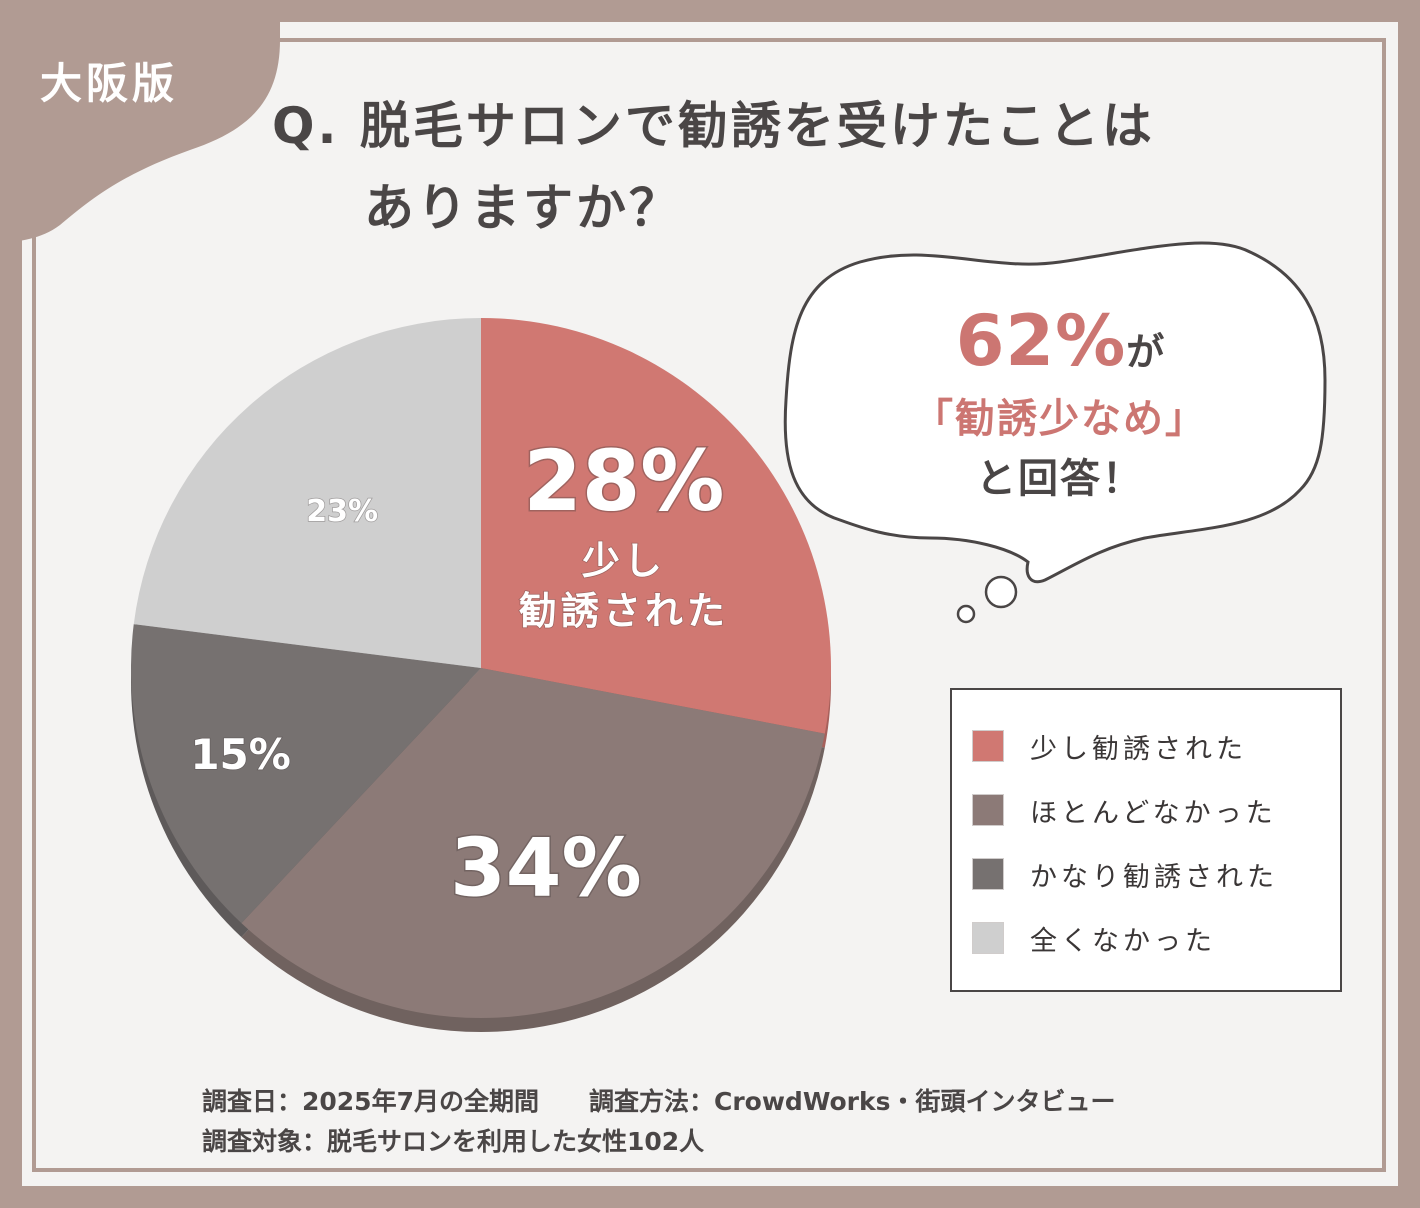  I want to click on slice-percent-label: 34%, so click(545, 868).